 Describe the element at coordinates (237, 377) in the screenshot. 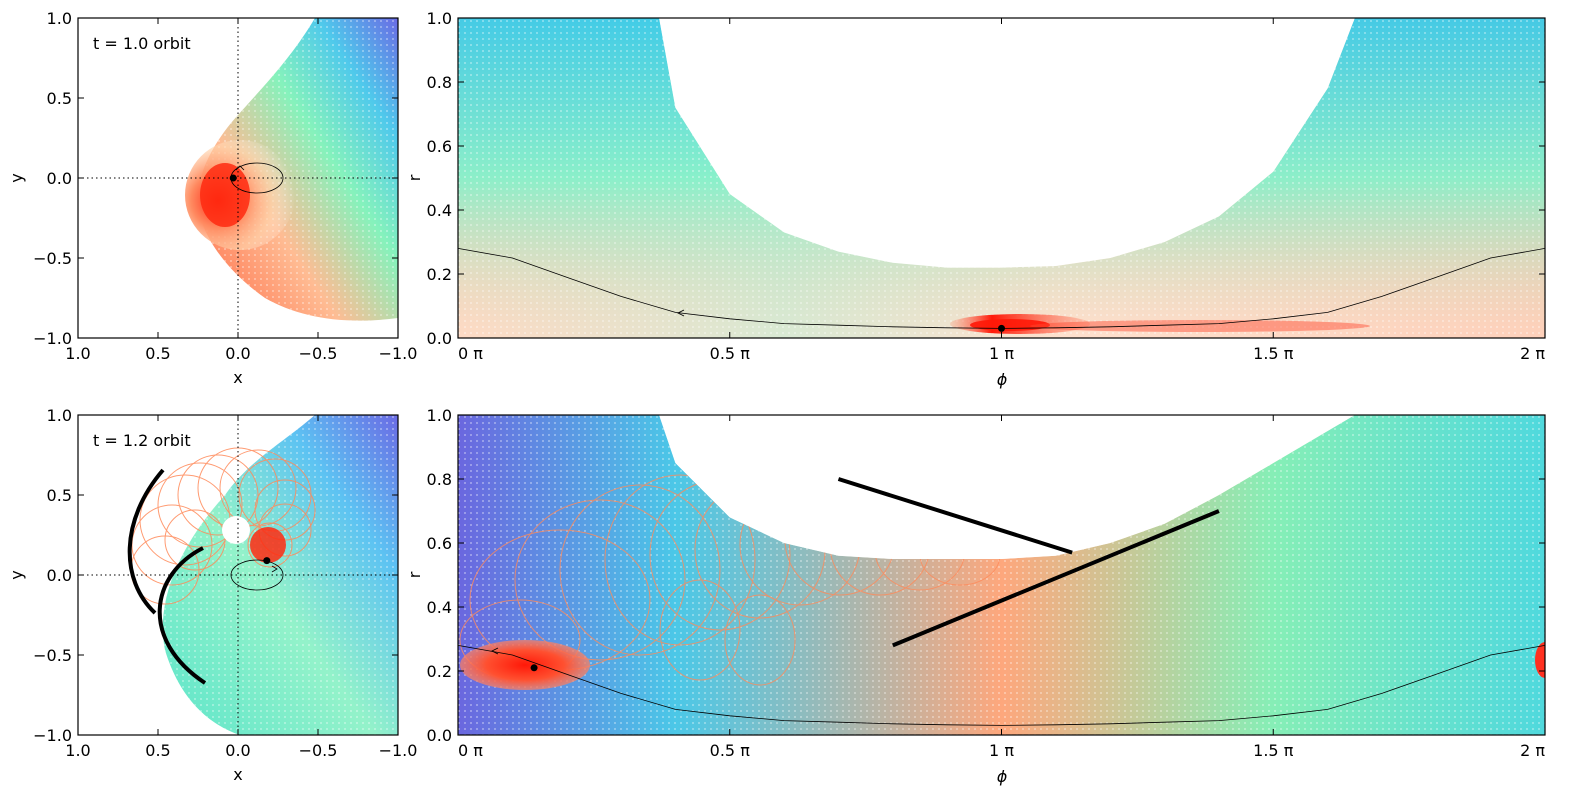

I see `xlabel-tl: x` at that location.